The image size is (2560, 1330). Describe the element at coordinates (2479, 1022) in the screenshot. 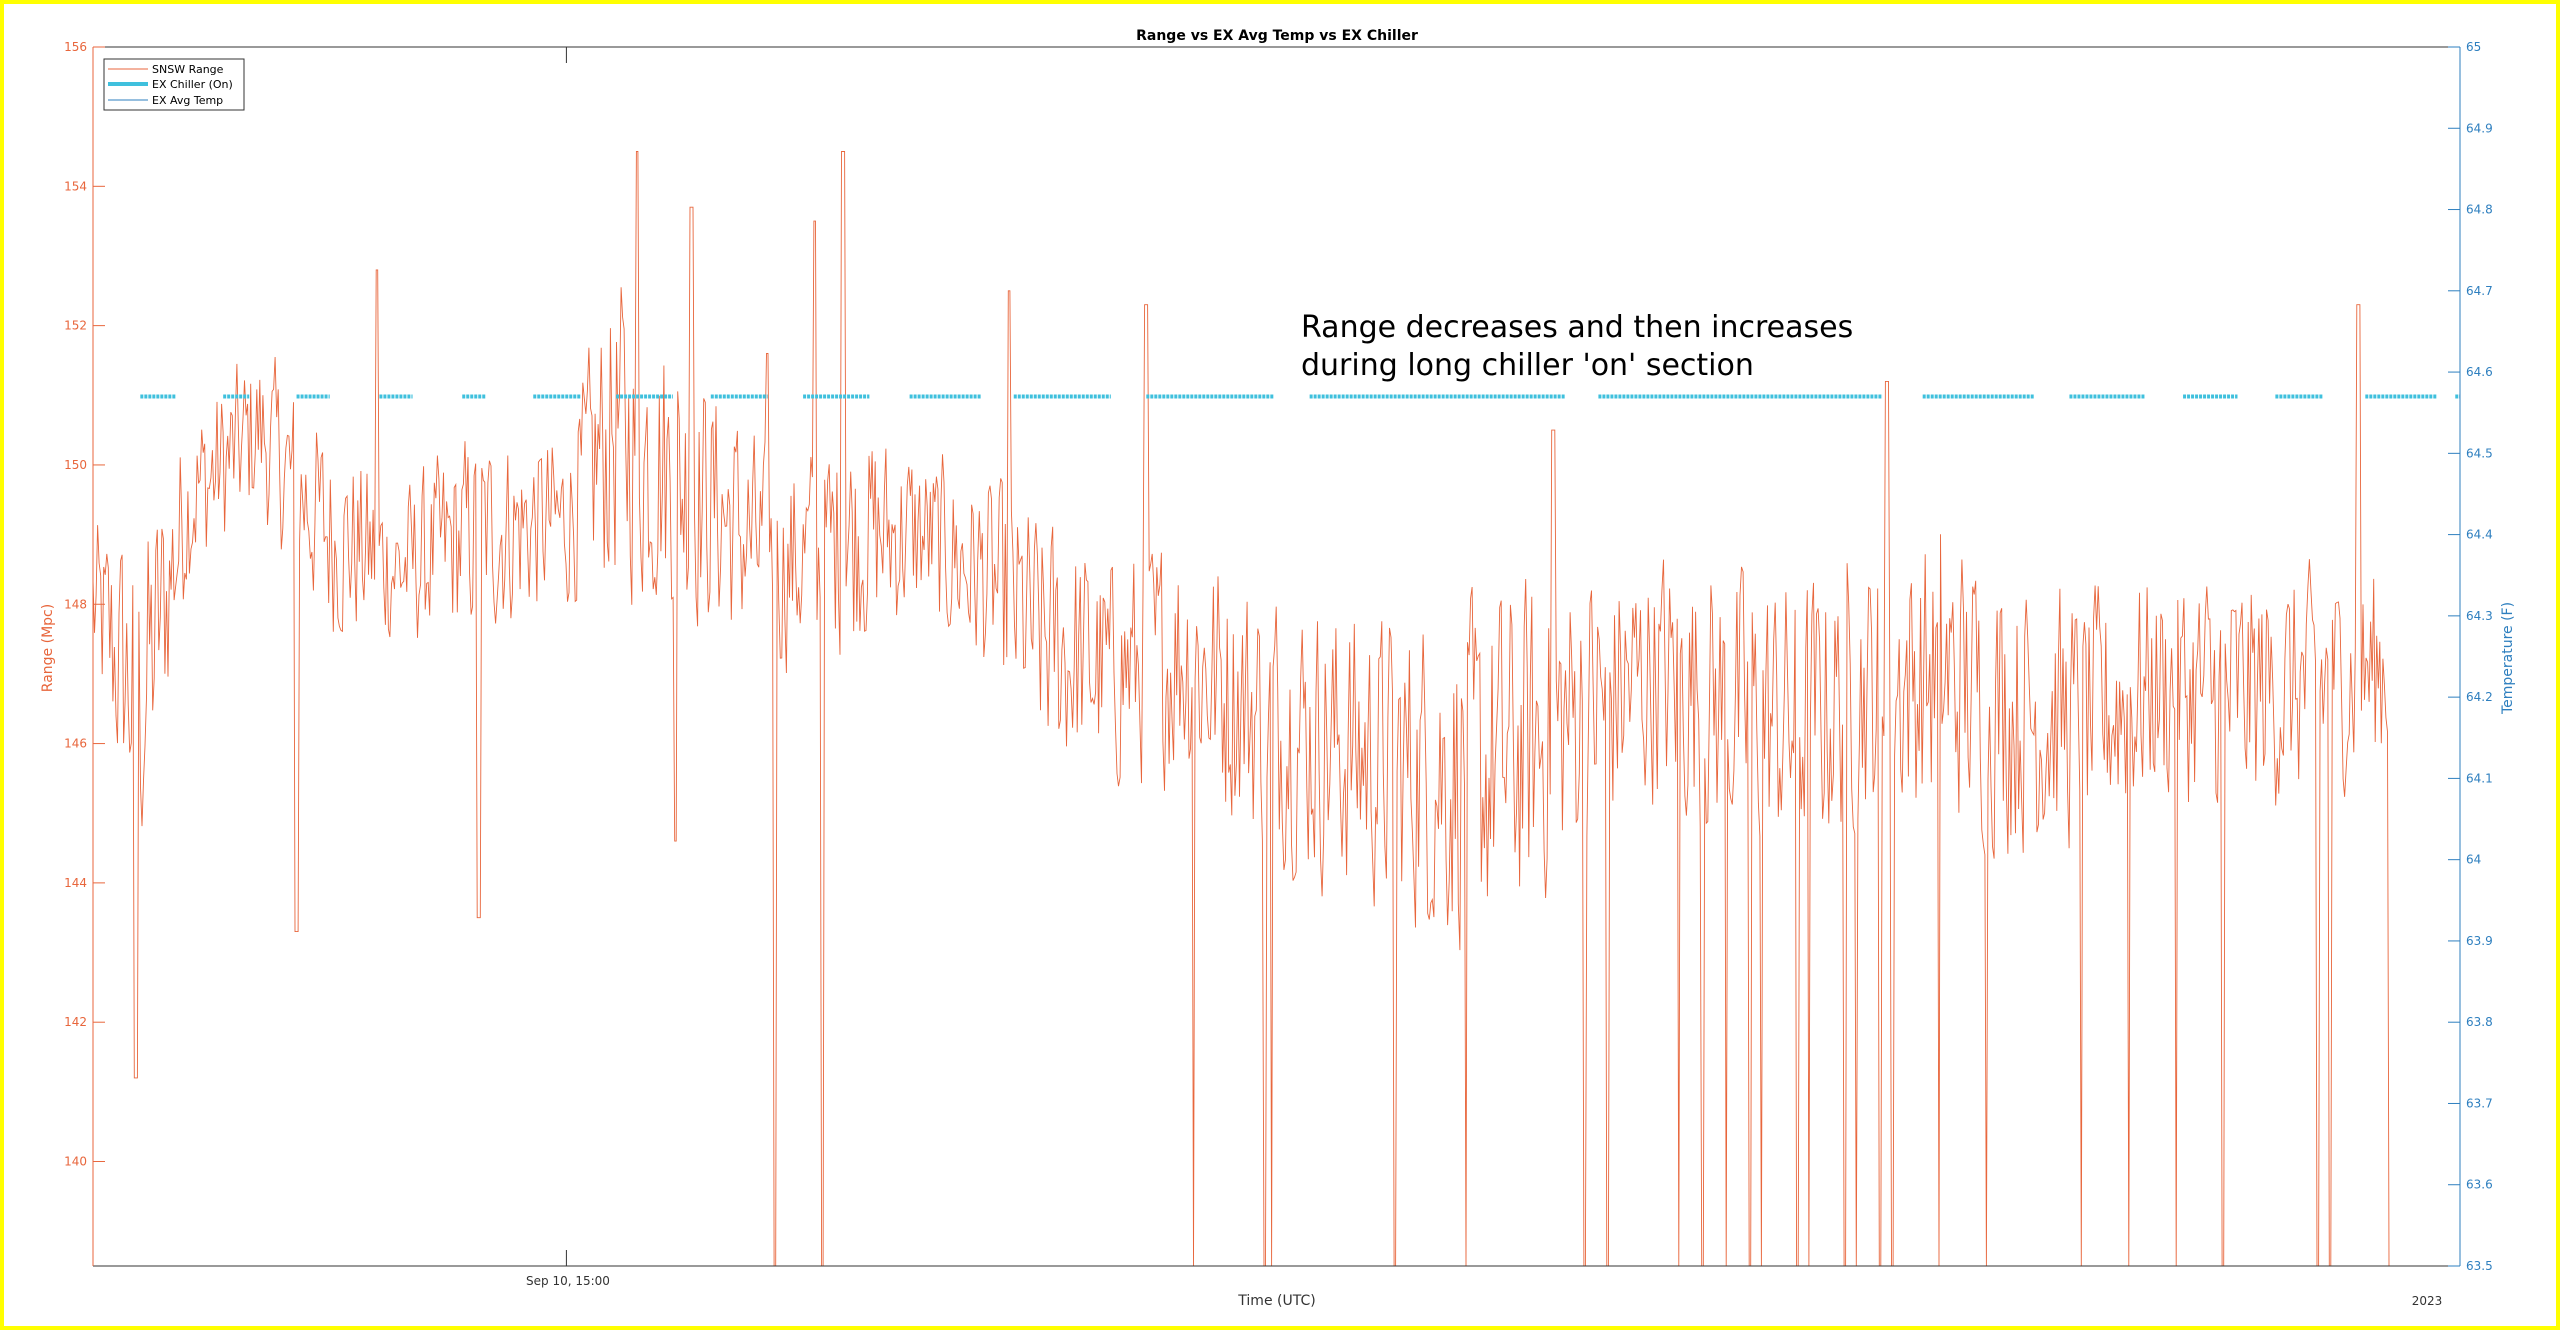

I see `y-right-tick-label: 63.8` at that location.